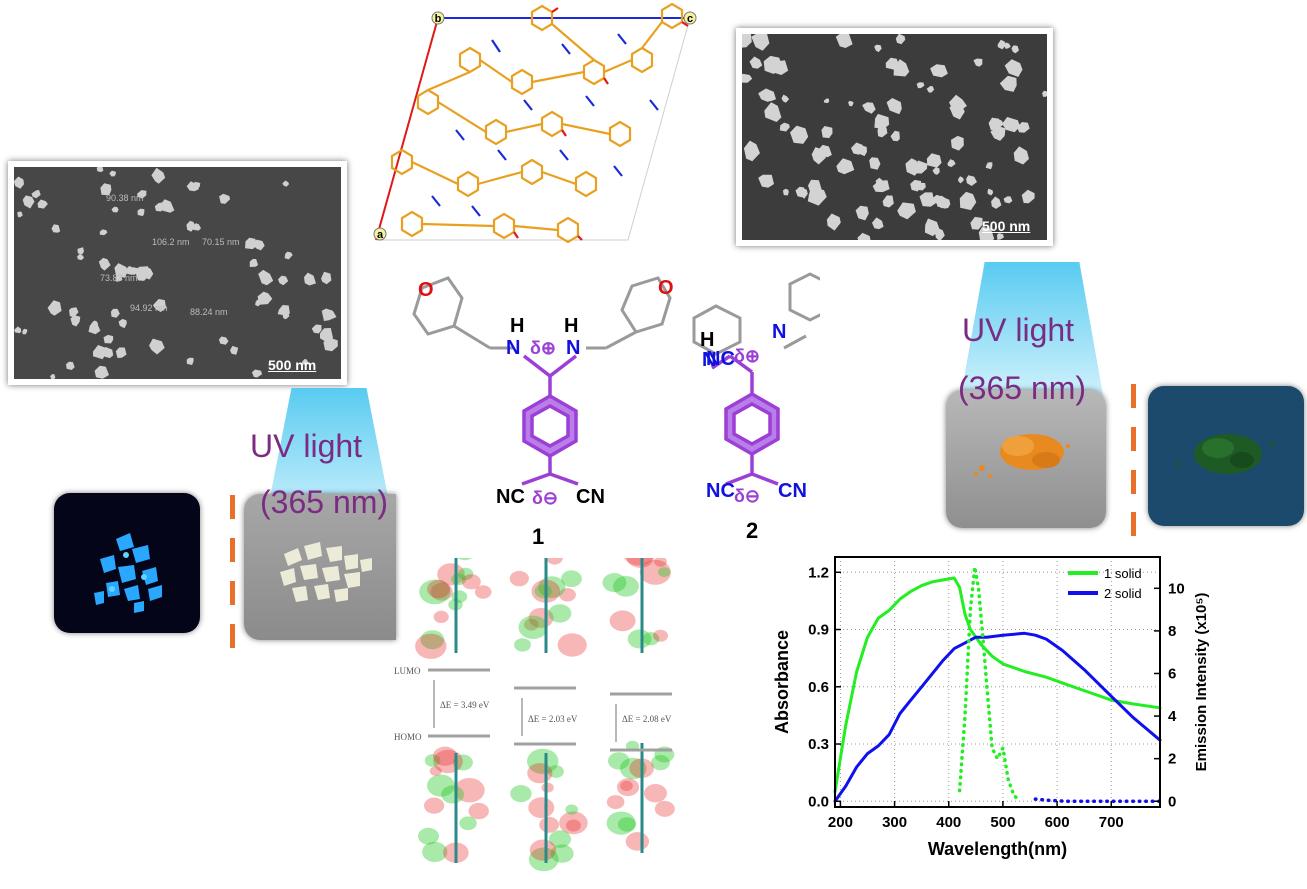 The height and width of the screenshot is (889, 1307). What do you see at coordinates (818, 572) in the screenshot?
I see `y-tick-label: 1.2` at bounding box center [818, 572].